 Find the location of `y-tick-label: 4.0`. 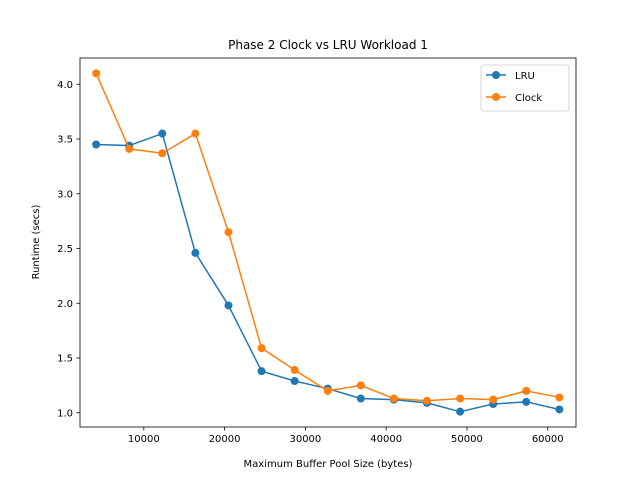

y-tick-label: 4.0 is located at coordinates (65, 85).